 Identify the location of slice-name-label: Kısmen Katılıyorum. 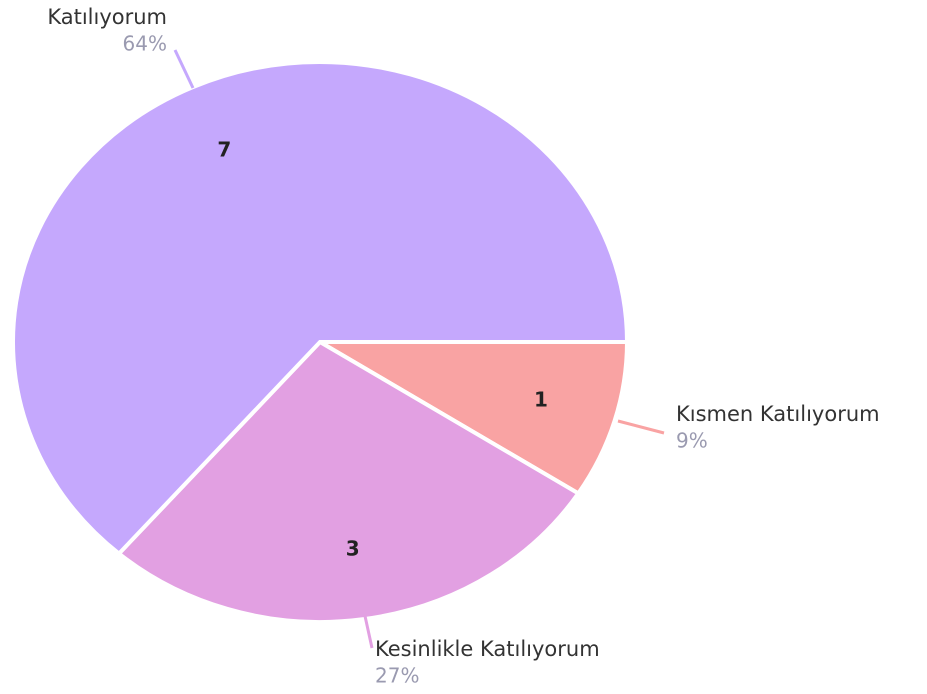
(778, 414).